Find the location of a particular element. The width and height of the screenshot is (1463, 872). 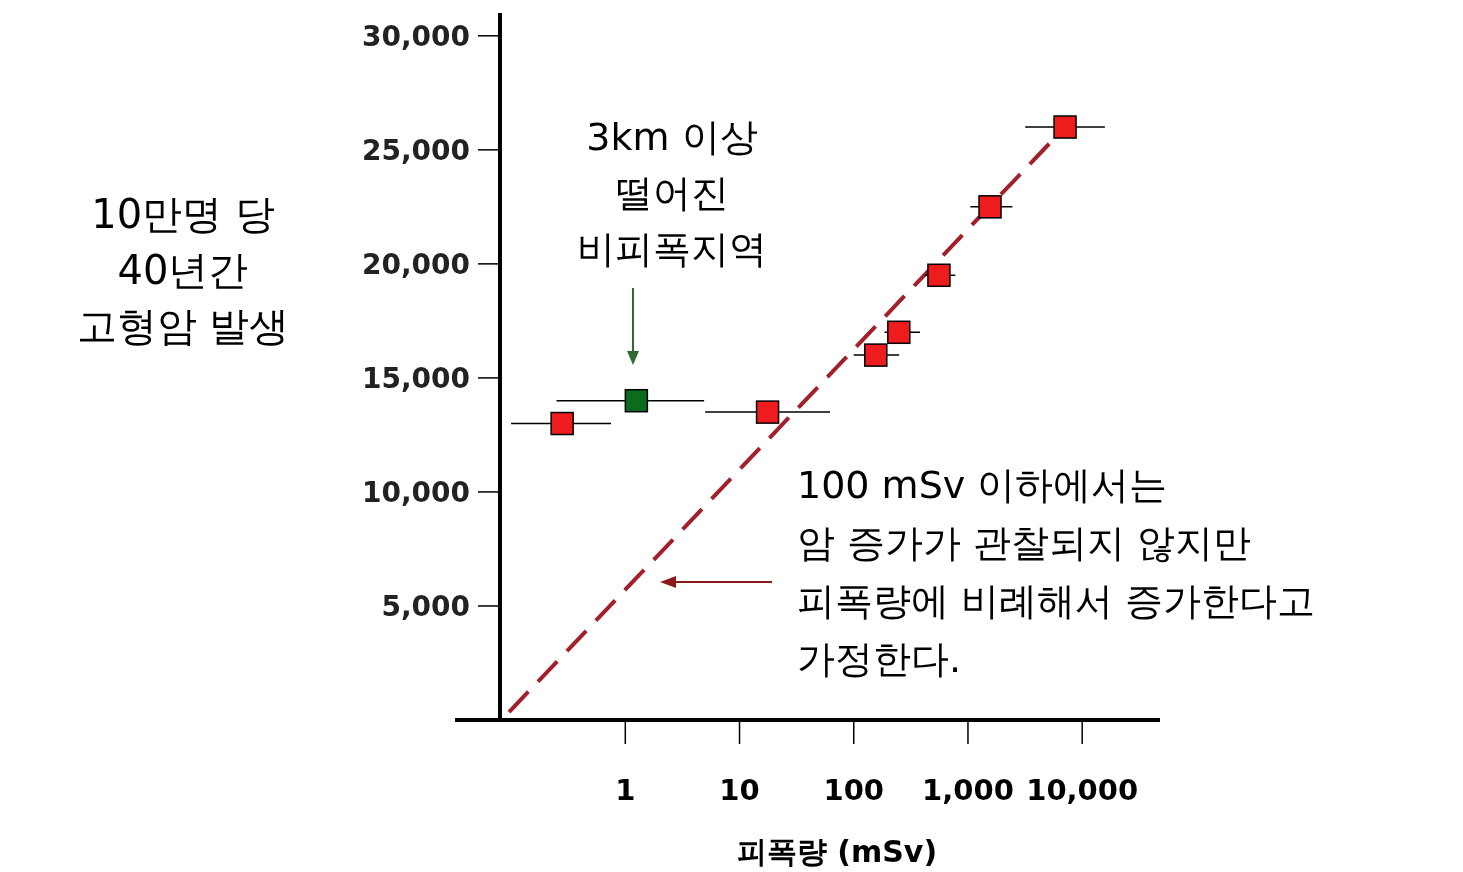

x-label: 피폭량 (mSv) is located at coordinates (837, 851).